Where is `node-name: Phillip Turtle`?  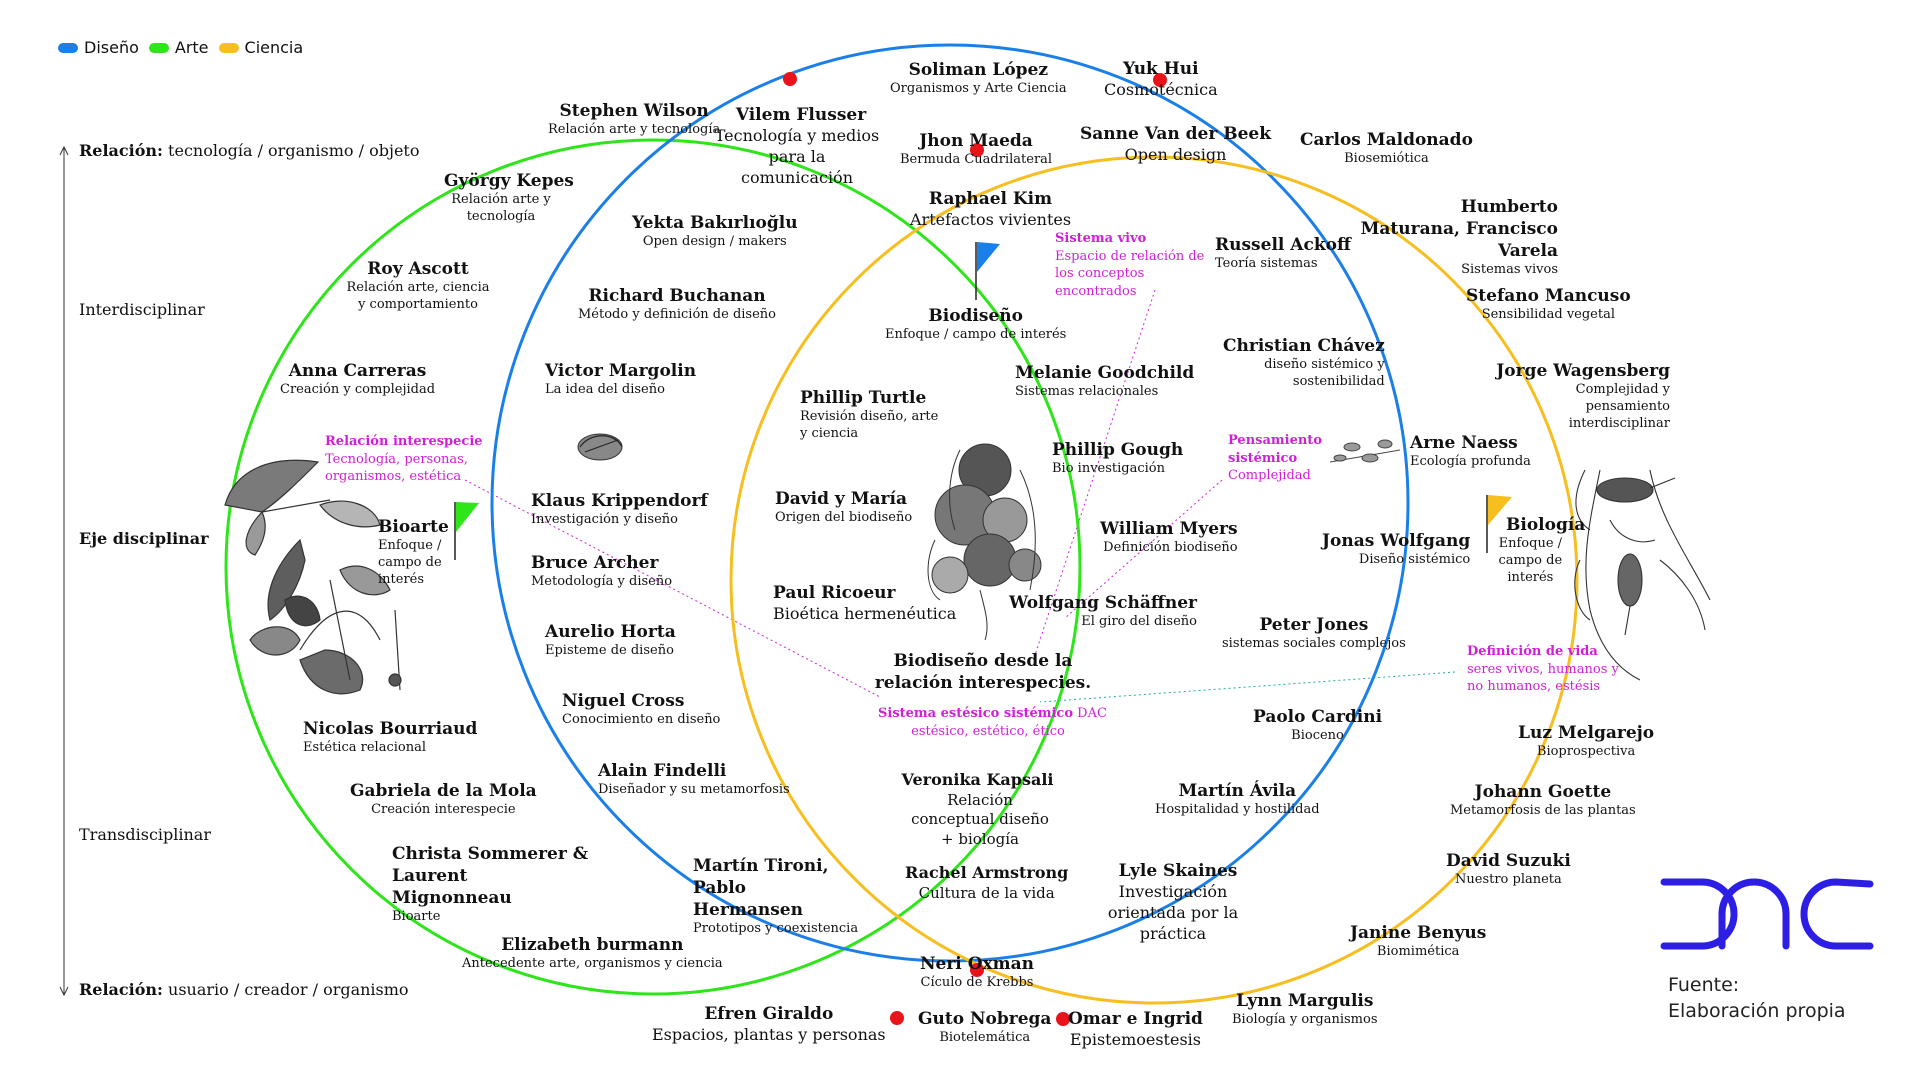
node-name: Phillip Turtle is located at coordinates (870, 398).